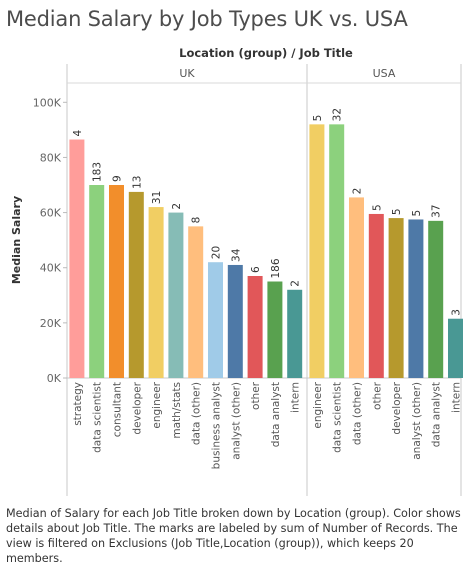 The width and height of the screenshot is (468, 575). Describe the element at coordinates (457, 312) in the screenshot. I see `bar-count-label: 3` at that location.